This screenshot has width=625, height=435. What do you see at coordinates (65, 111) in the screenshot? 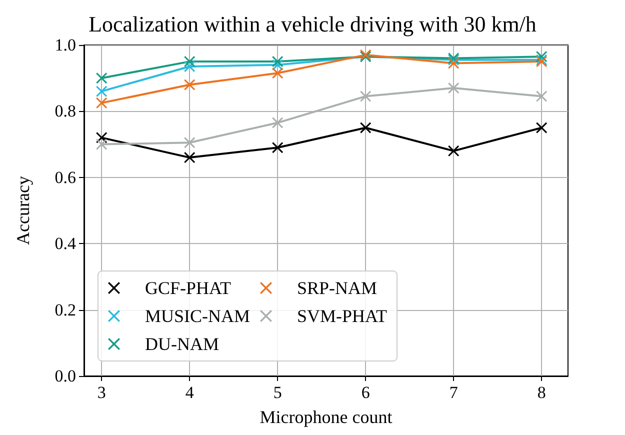
I see `y-tick-label: 0.8` at bounding box center [65, 111].